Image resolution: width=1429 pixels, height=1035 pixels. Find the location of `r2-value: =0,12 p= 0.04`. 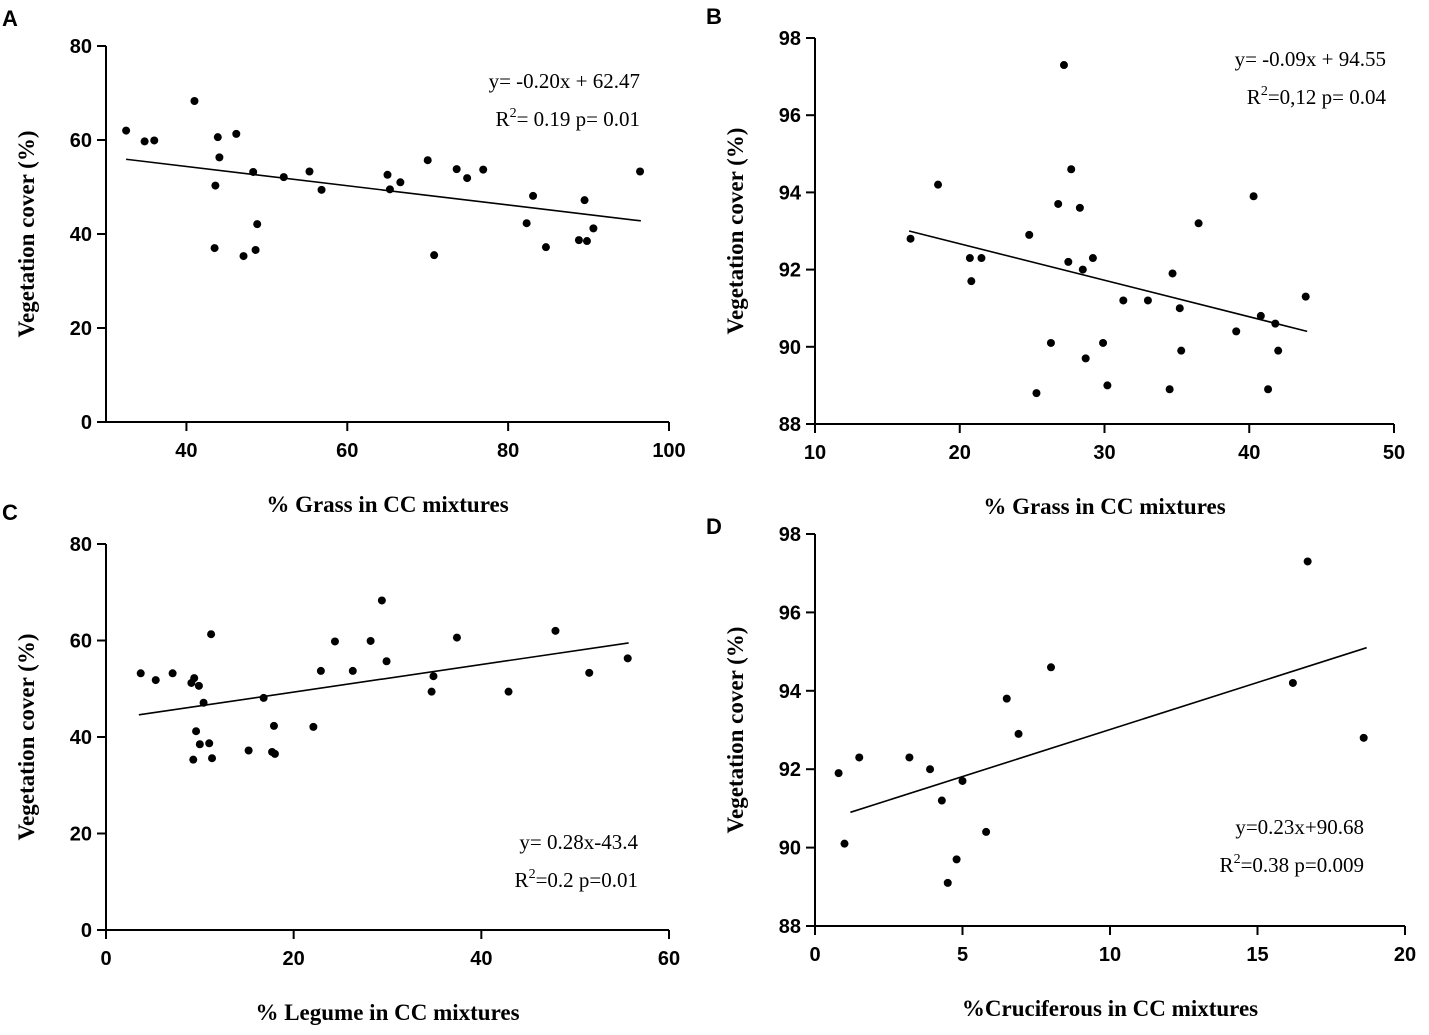

r2-value: =0,12 p= 0.04 is located at coordinates (1327, 97).